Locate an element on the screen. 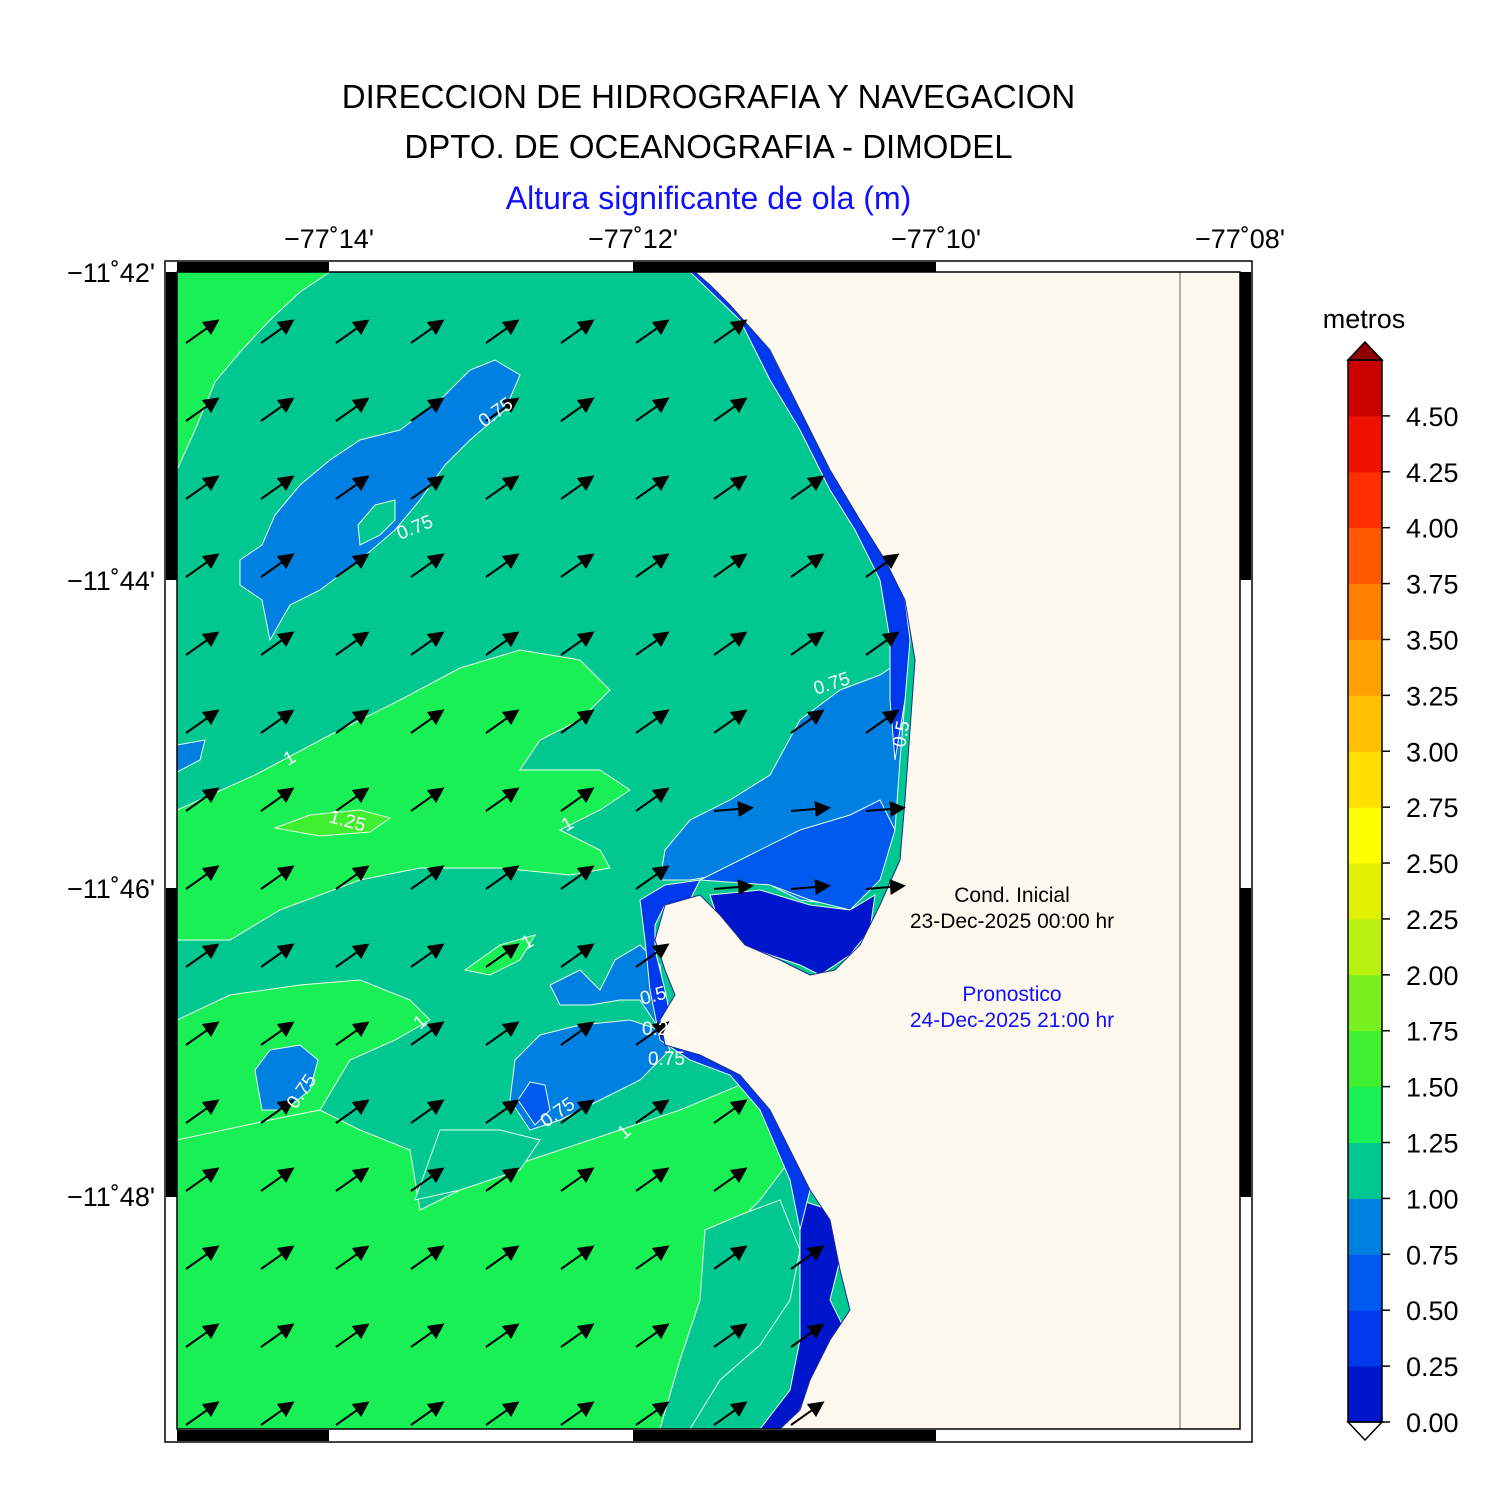  colorbar-level-label: 0.25 is located at coordinates (1432, 1367).